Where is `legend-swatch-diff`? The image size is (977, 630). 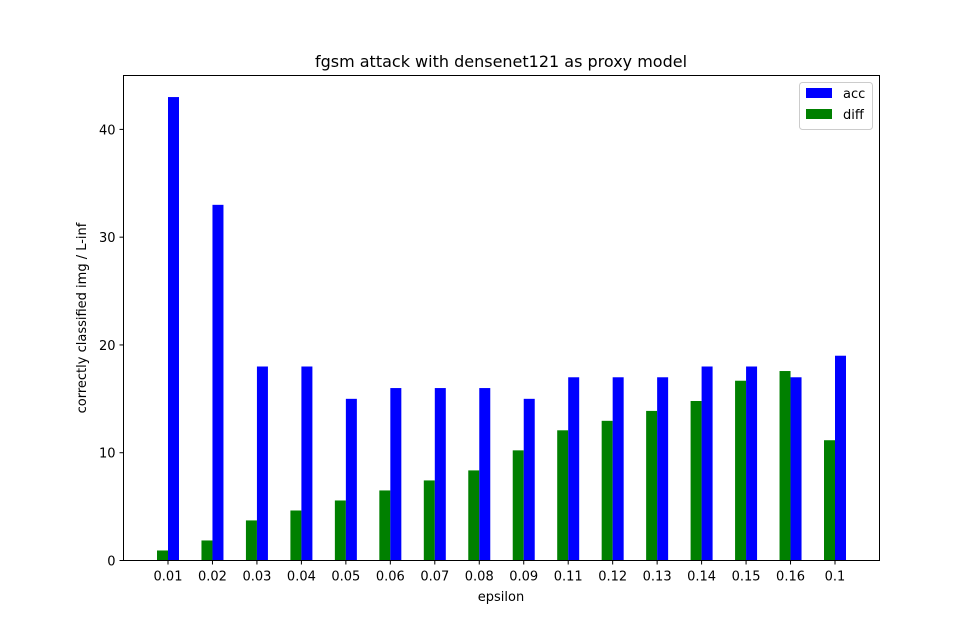
legend-swatch-diff is located at coordinates (819, 114).